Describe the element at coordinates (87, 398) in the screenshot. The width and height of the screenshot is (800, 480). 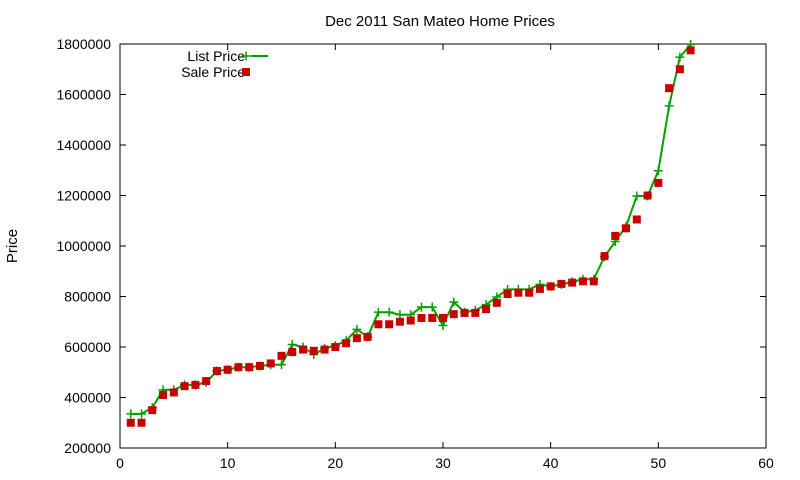
I see `y-tick-label: 400000` at that location.